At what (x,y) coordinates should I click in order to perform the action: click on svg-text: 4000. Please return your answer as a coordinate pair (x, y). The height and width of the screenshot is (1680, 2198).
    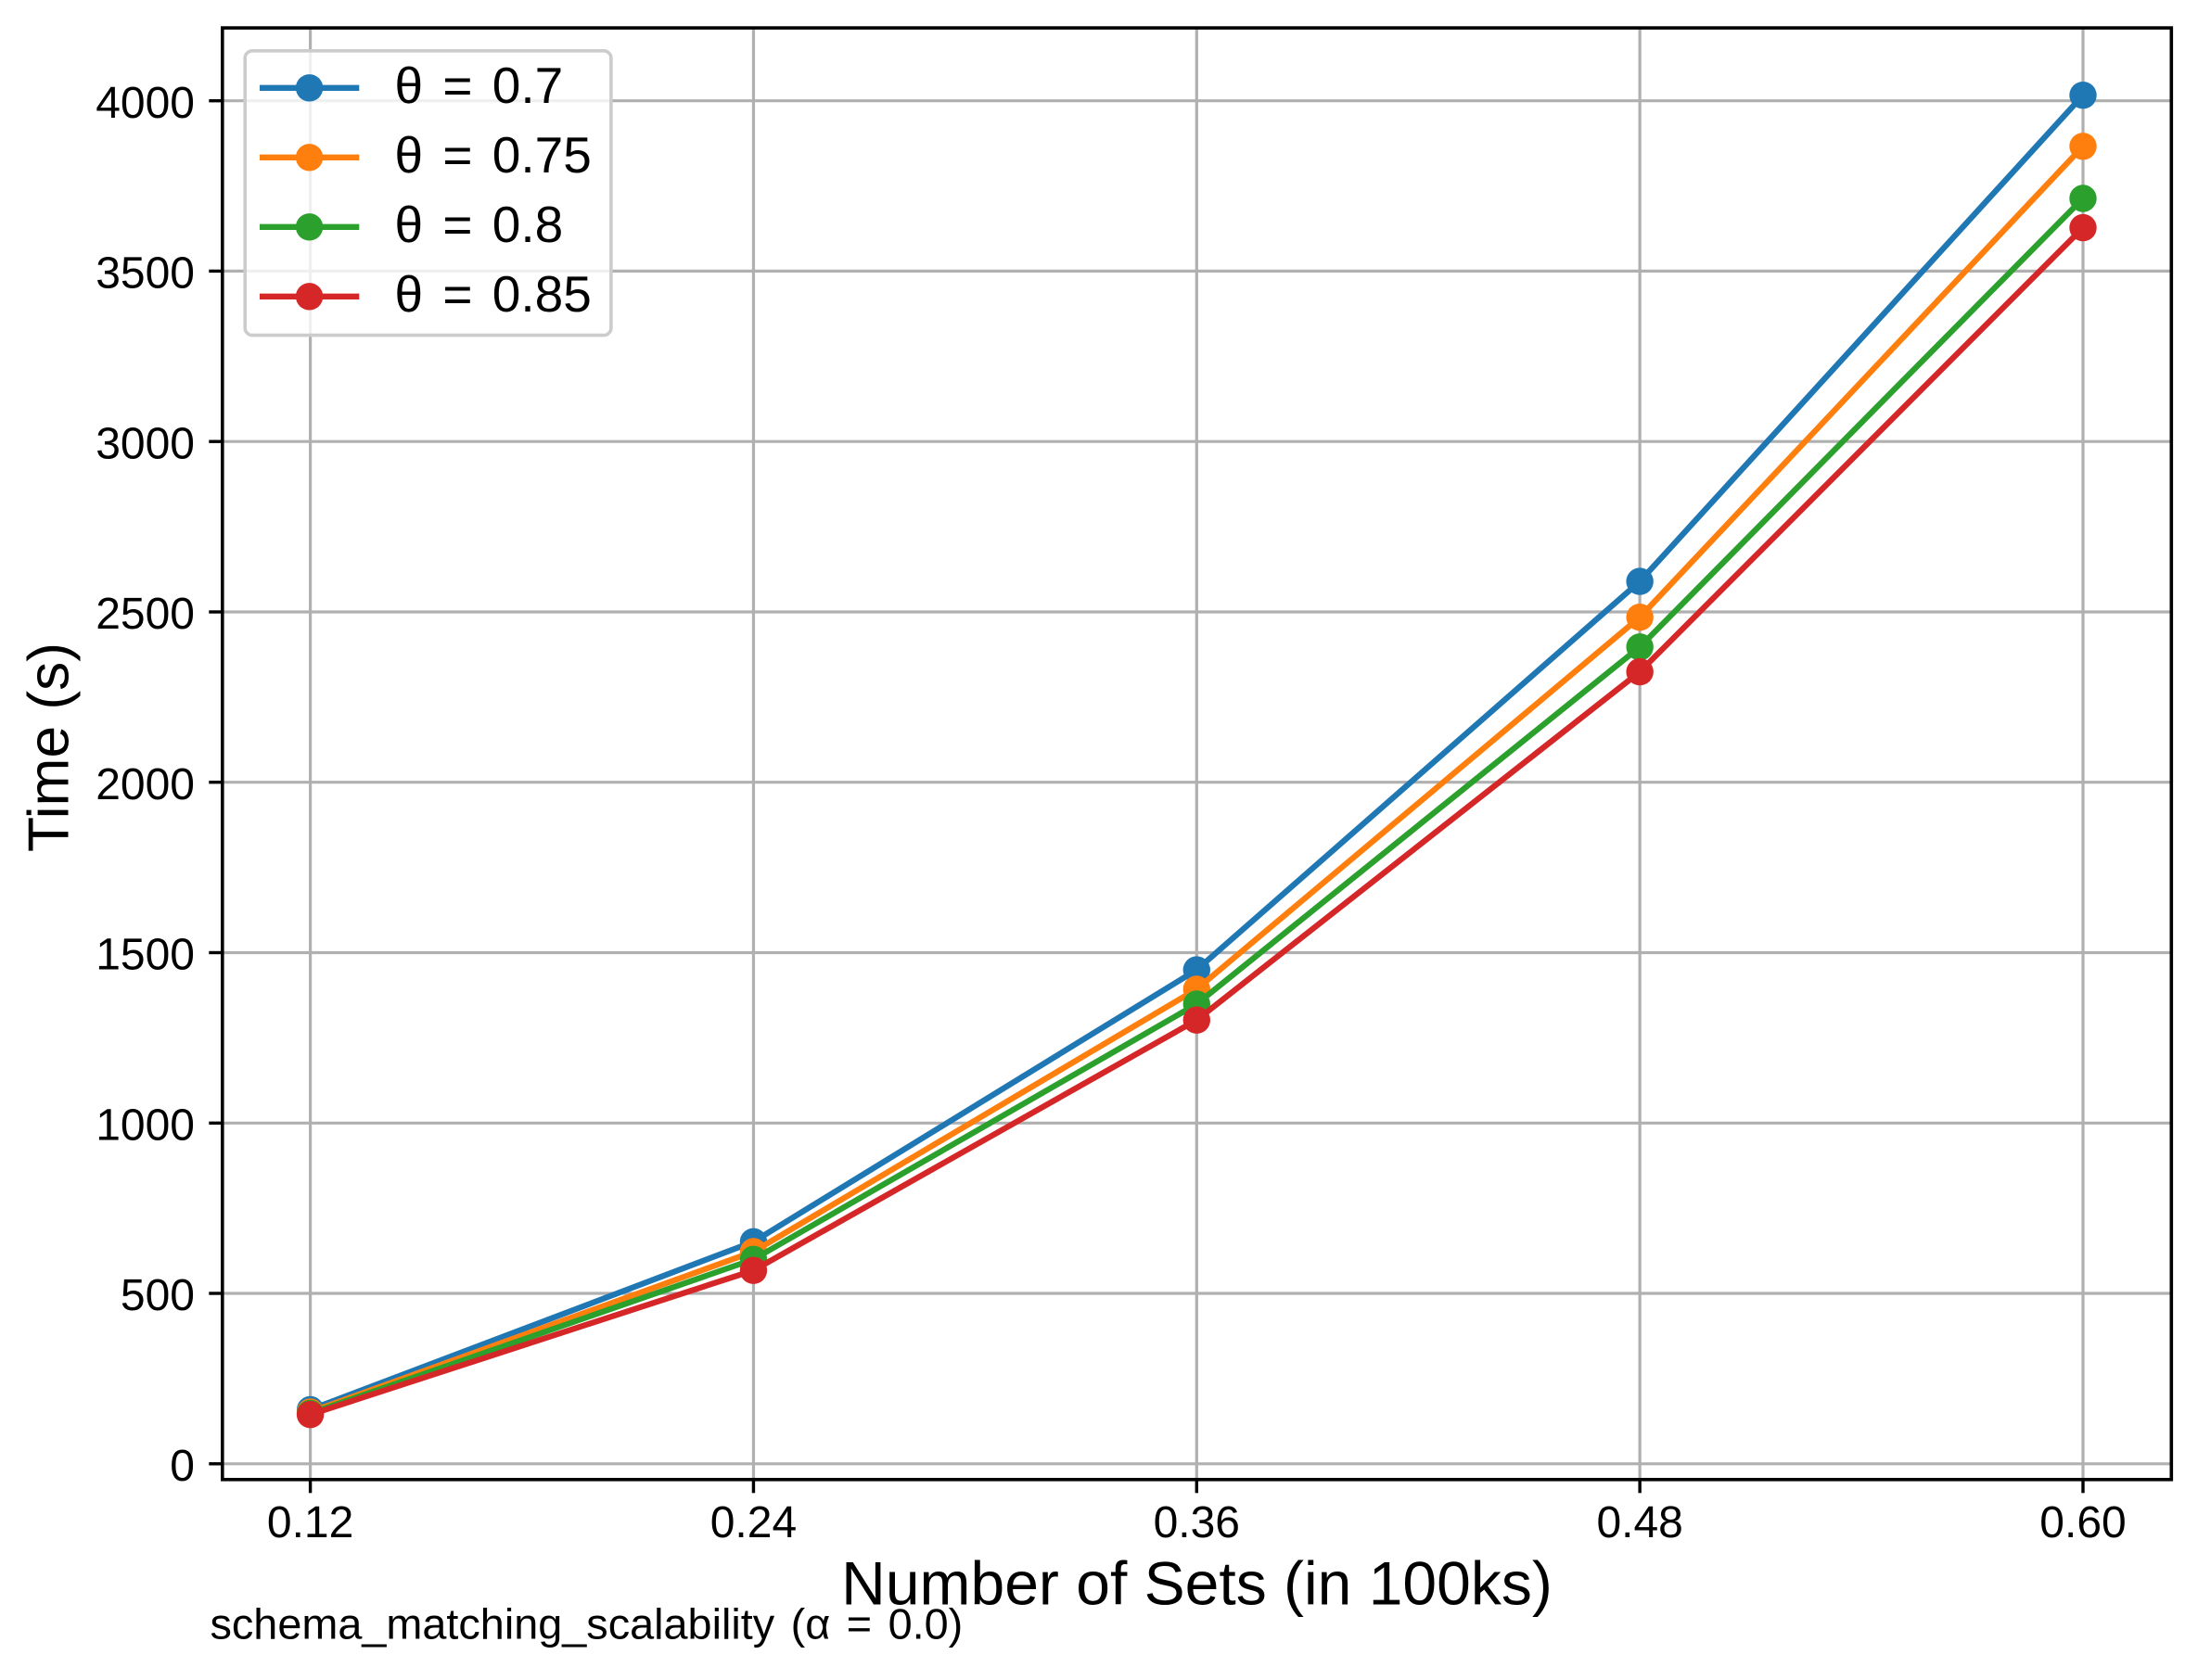
    Looking at the image, I should click on (146, 103).